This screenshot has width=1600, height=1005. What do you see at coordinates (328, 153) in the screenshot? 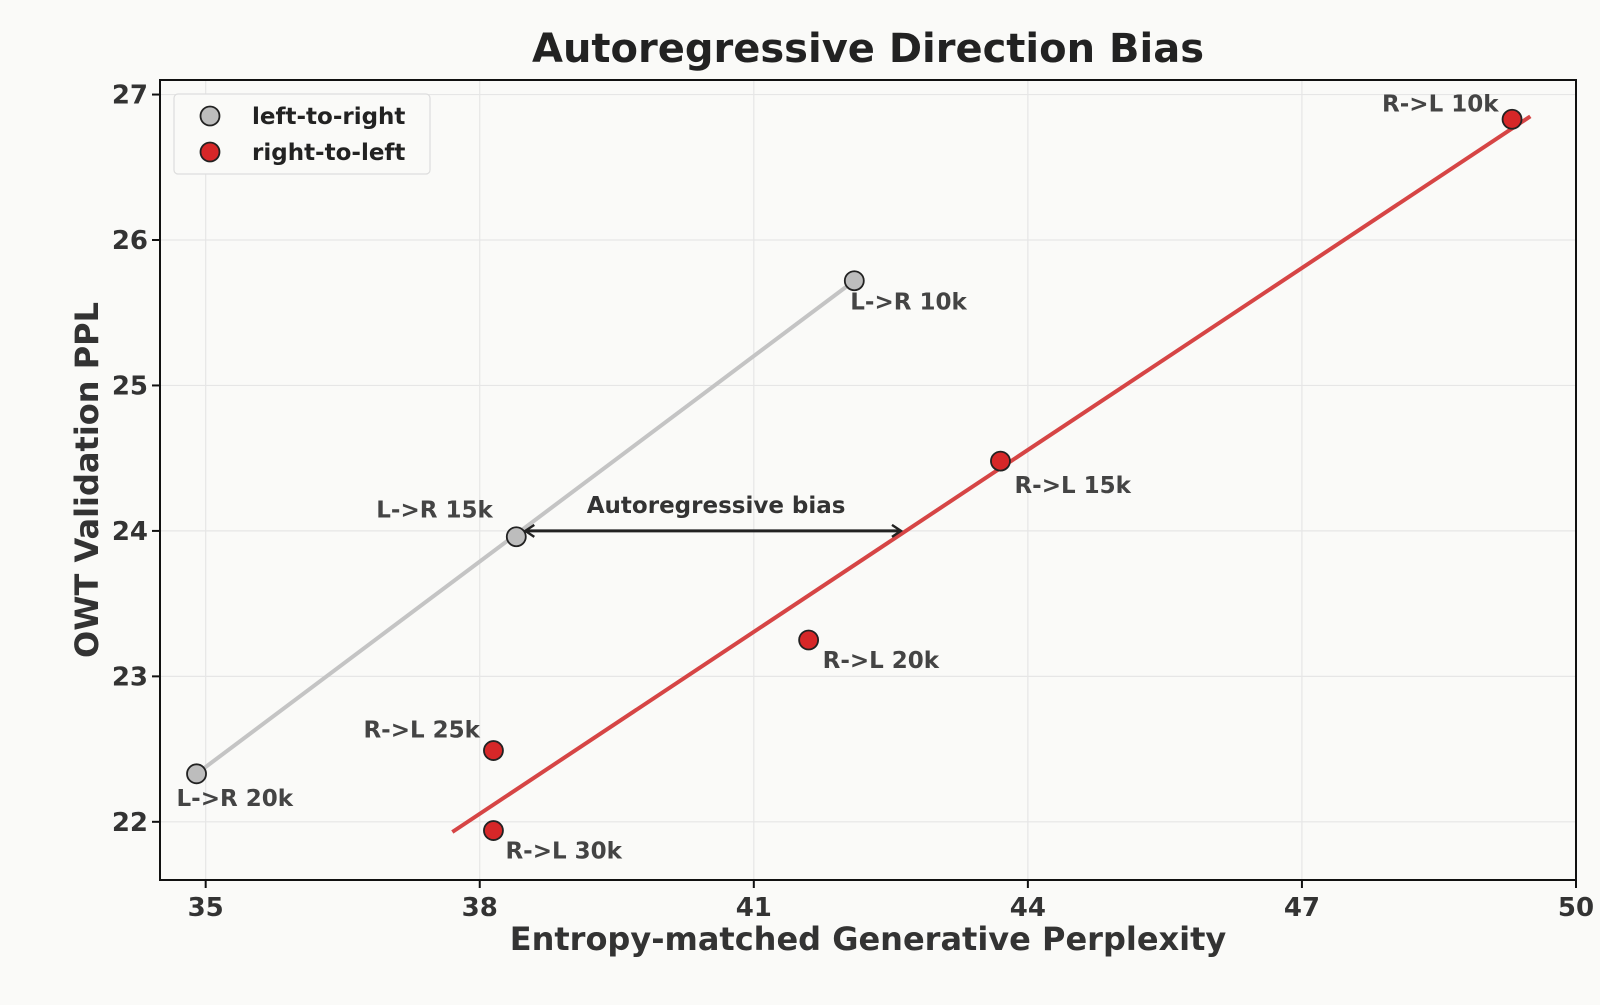
I see `legend-label: right-to-left` at bounding box center [328, 153].